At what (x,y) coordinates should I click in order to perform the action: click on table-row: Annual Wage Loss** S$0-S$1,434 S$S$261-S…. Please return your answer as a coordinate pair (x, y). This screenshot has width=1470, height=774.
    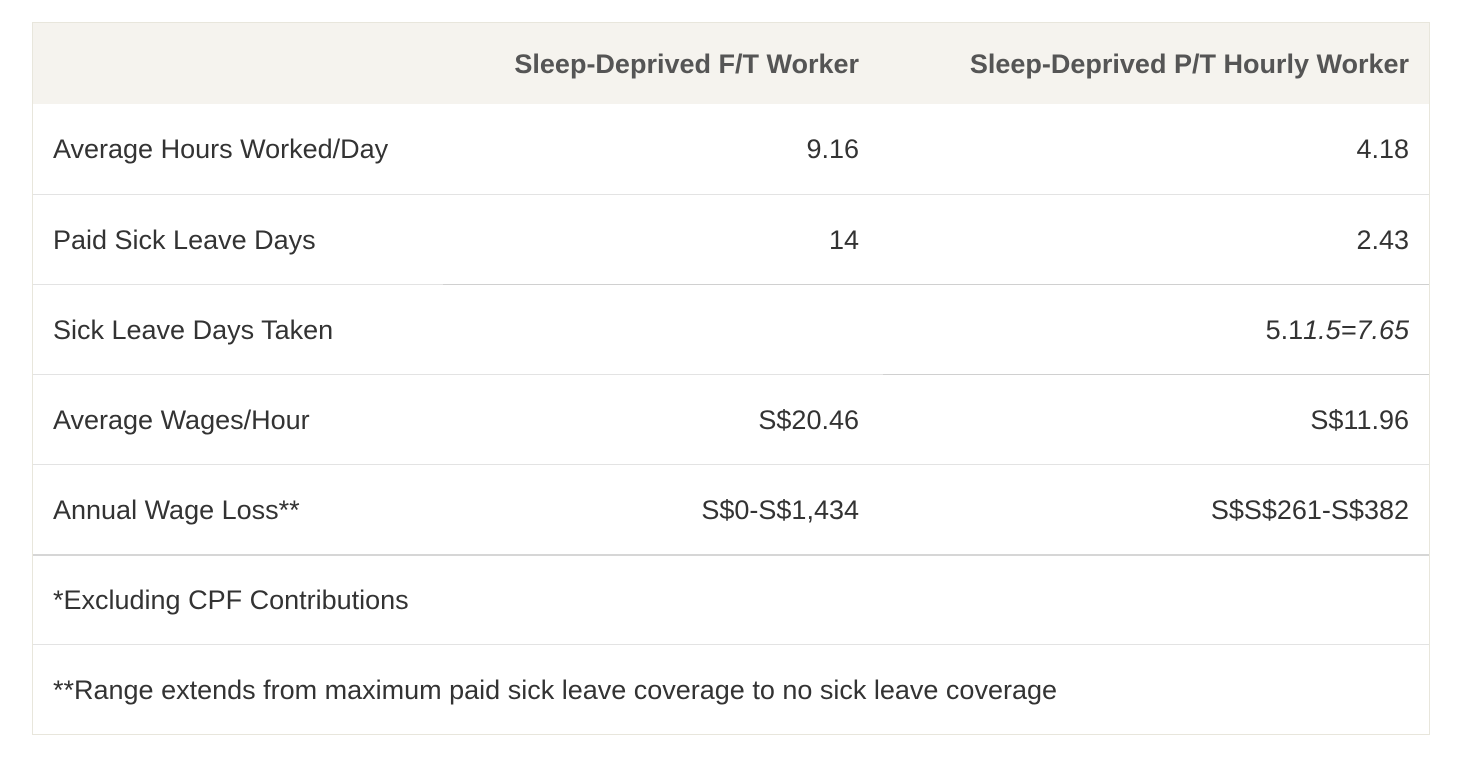
    Looking at the image, I should click on (731, 509).